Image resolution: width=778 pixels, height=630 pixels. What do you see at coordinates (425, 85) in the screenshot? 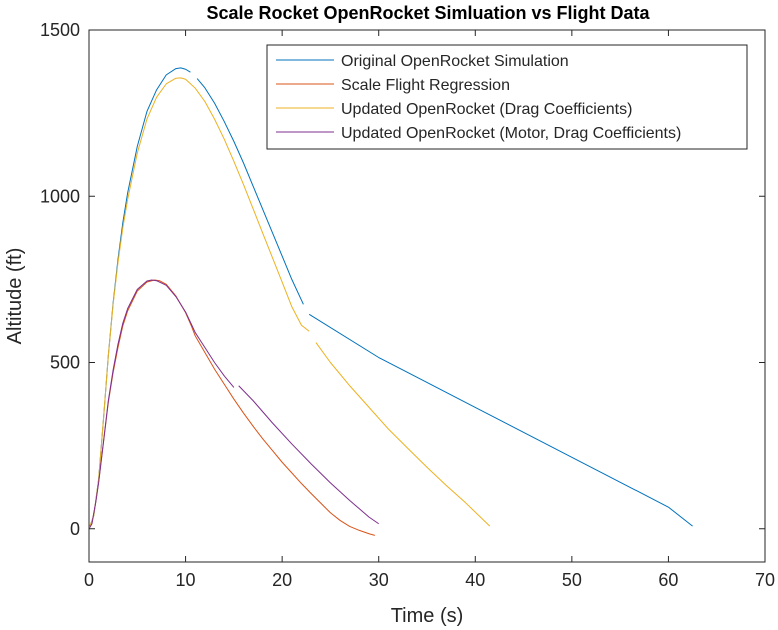
I see `legend-entry-2: Scale Flight Regression` at bounding box center [425, 85].